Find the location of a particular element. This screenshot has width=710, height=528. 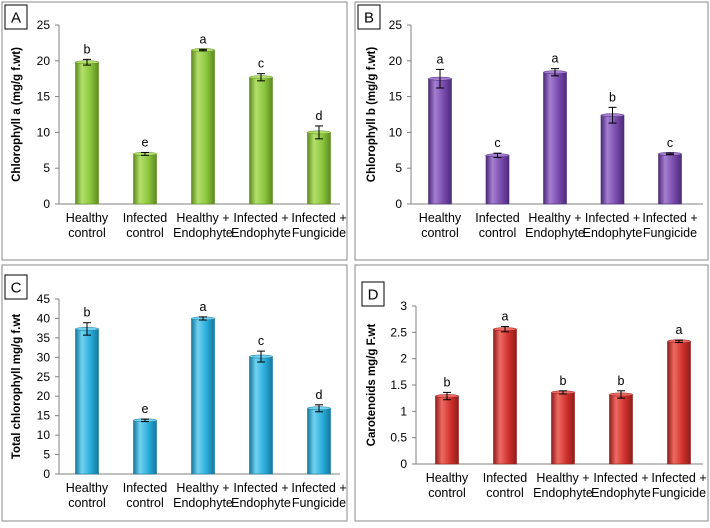

significance-label: d is located at coordinates (319, 116).